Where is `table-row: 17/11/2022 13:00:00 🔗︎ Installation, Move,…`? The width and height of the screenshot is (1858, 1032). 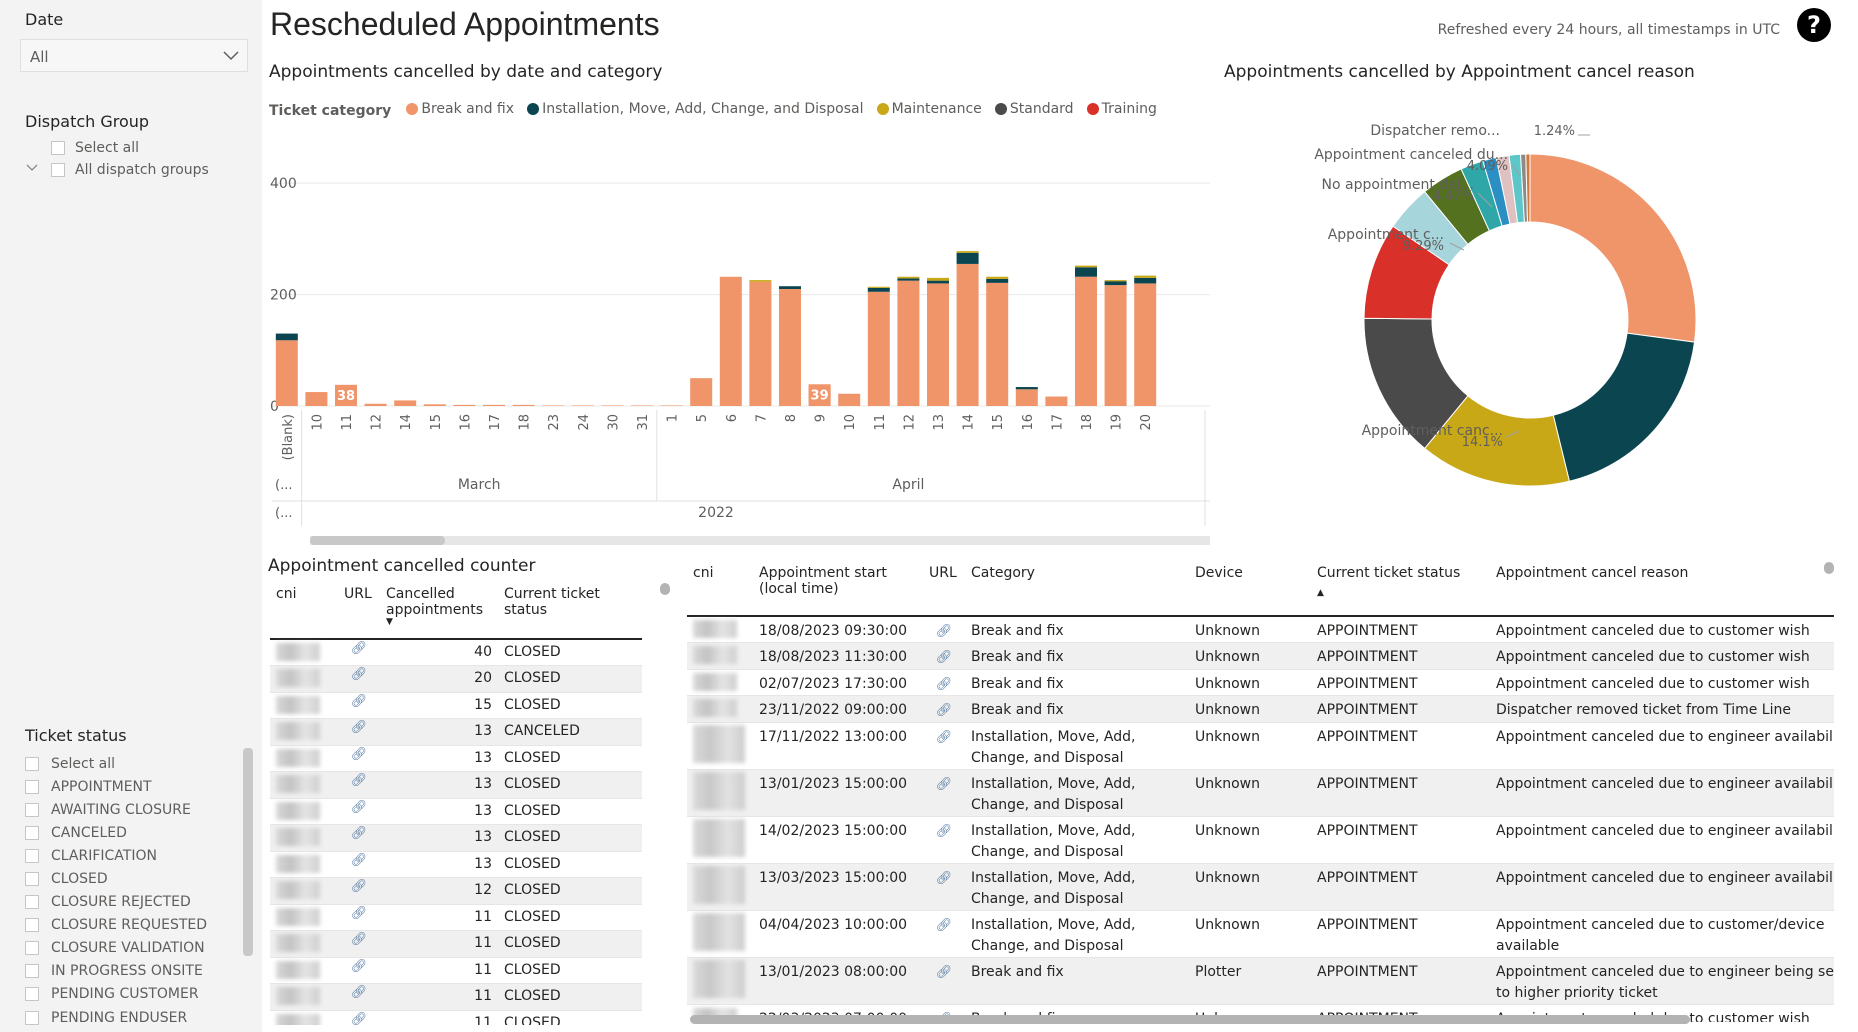 table-row: 17/11/2022 13:00:00 🔗︎ Installation, Move,… is located at coordinates (1260, 746).